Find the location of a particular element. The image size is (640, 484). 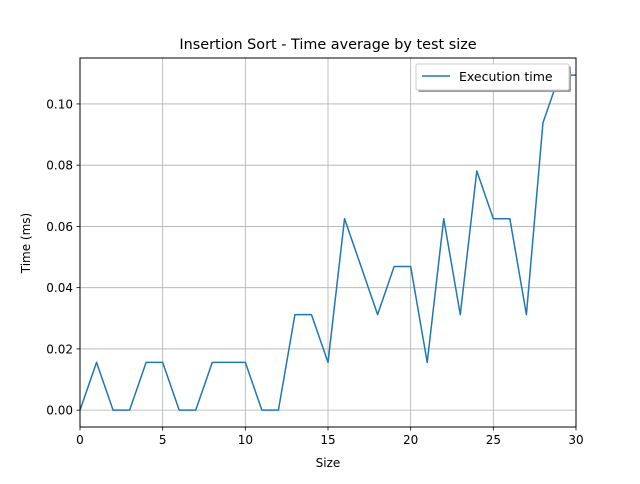

x-tick-label: 30 is located at coordinates (575, 440).